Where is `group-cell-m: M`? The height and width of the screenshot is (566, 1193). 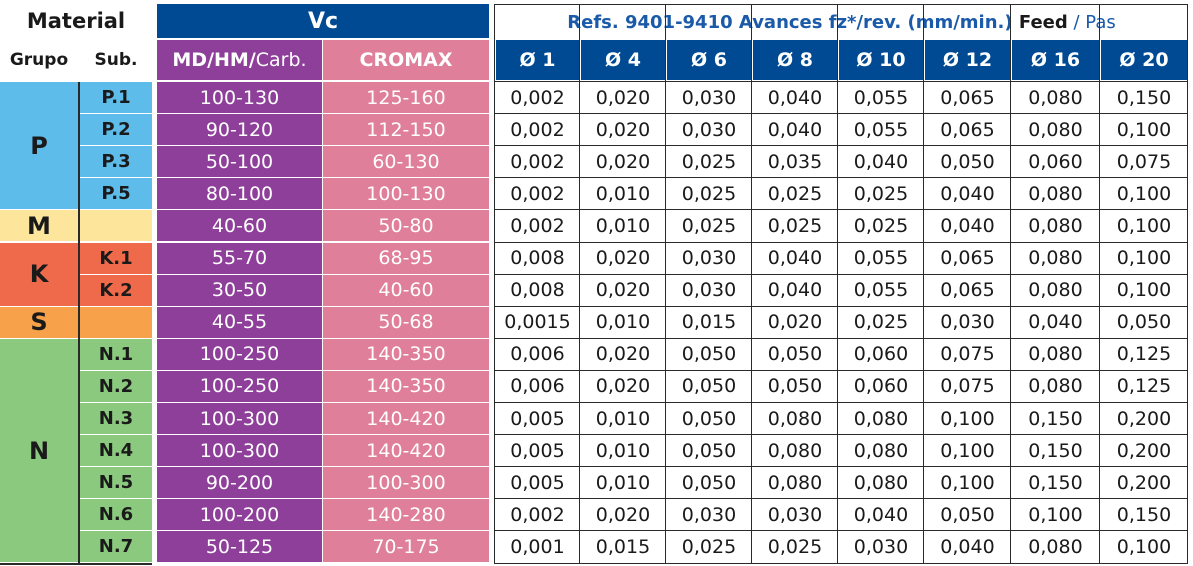 group-cell-m: M is located at coordinates (39, 226).